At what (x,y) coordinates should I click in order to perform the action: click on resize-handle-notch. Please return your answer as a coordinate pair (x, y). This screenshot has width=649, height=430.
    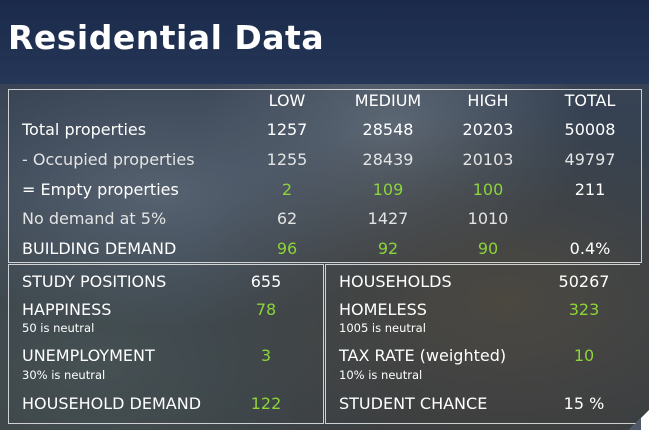
    Looking at the image, I should click on (635, 424).